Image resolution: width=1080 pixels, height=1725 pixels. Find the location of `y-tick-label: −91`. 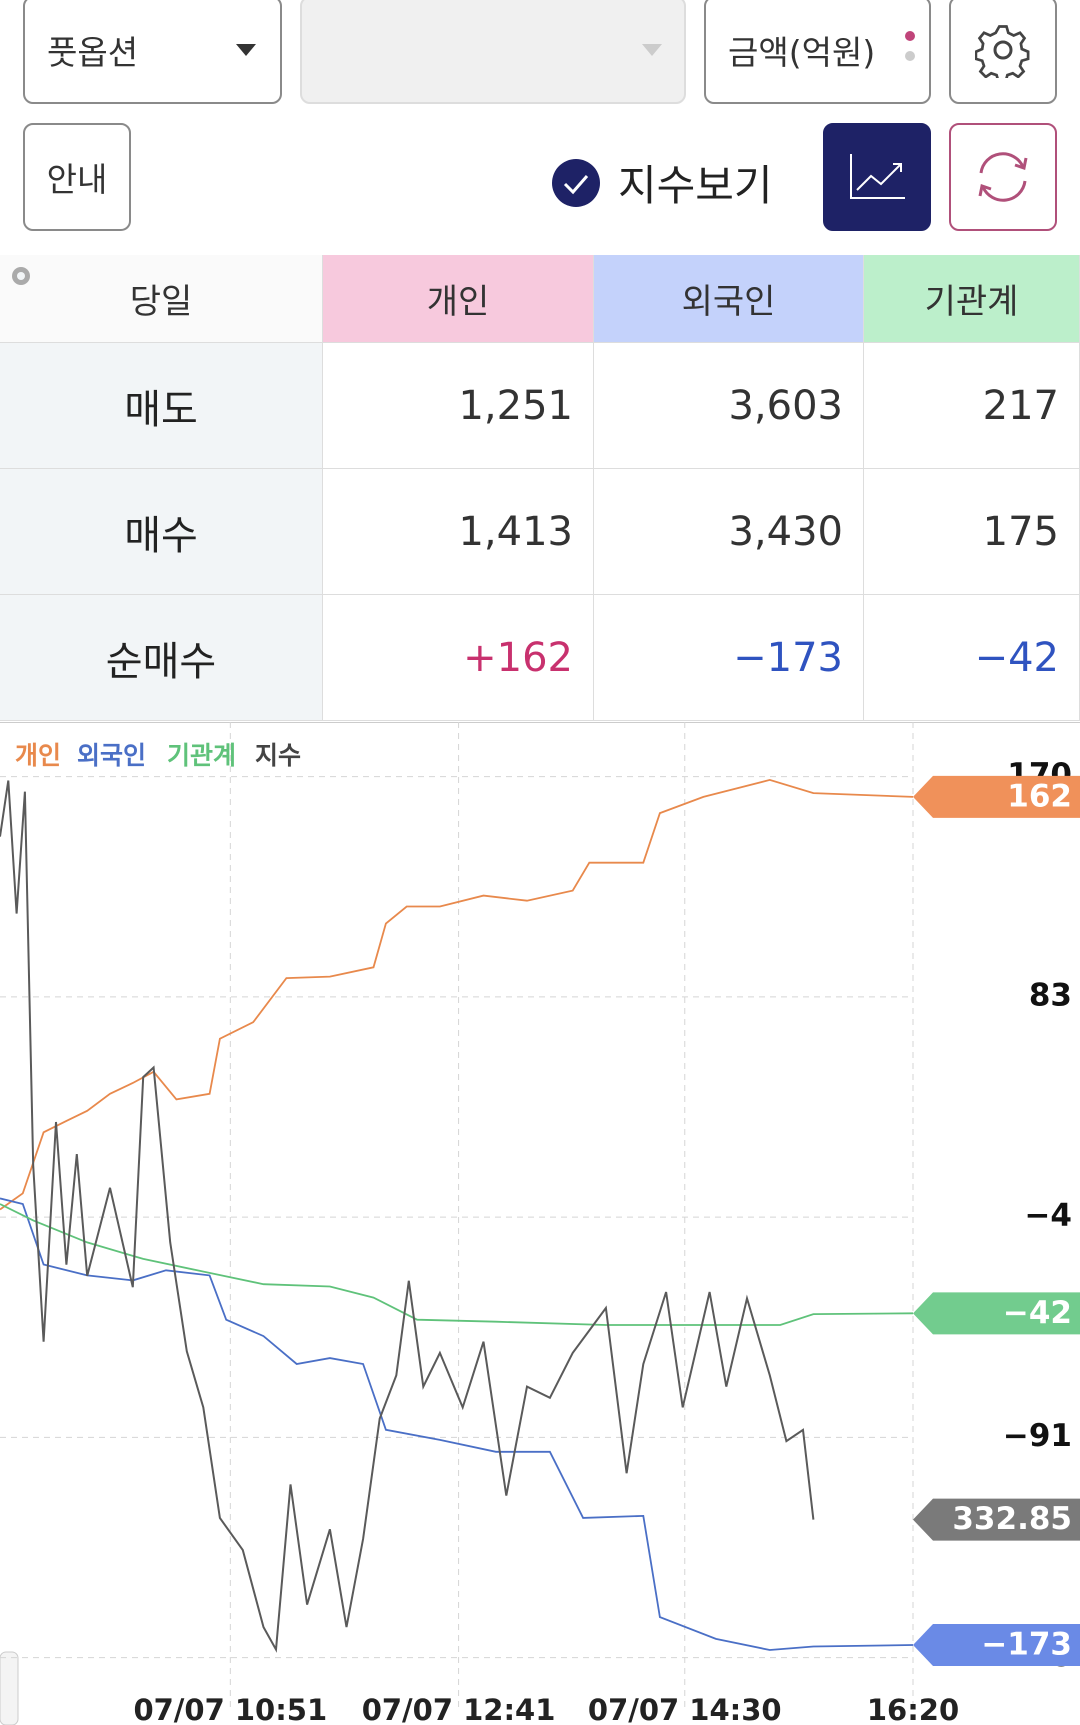

y-tick-label: −91 is located at coordinates (1037, 1436).